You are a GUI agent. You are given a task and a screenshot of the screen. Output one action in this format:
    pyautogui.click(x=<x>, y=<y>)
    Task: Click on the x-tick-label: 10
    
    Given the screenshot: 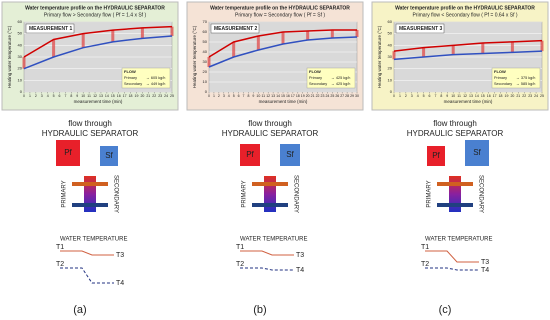 What is the action you would take?
    pyautogui.click(x=258, y=96)
    